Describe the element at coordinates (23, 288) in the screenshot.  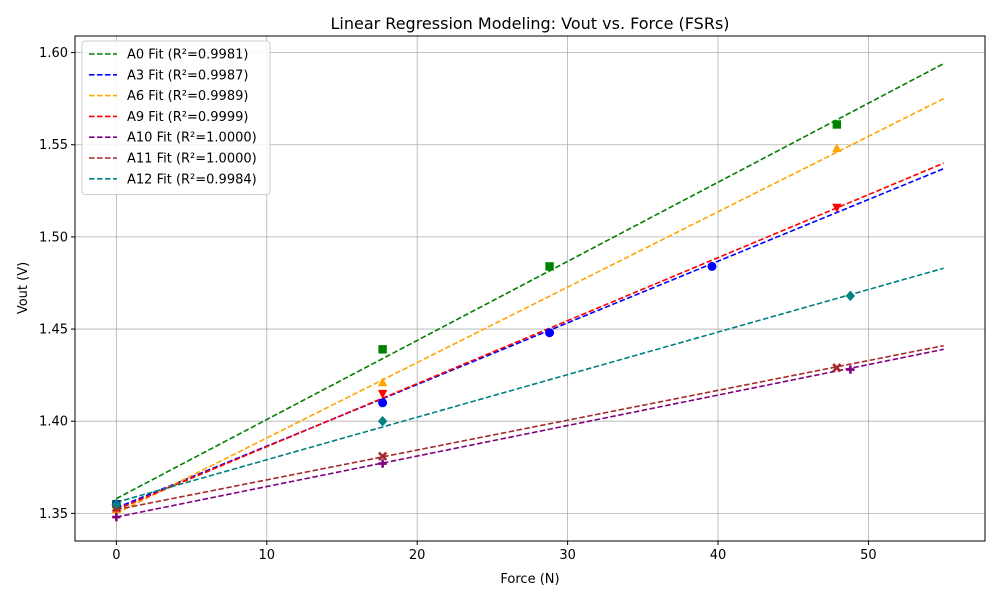
I see `y-axis-title: Vout (V)` at that location.